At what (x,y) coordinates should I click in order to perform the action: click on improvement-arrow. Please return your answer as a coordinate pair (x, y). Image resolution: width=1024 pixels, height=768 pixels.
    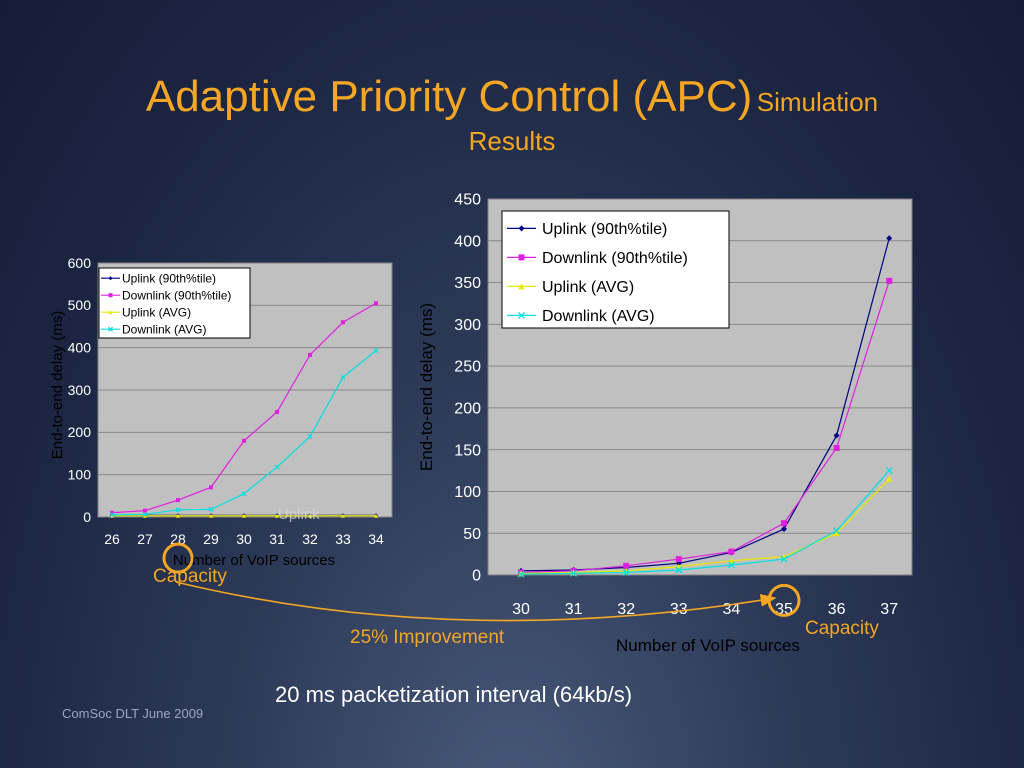
    Looking at the image, I should click on (476, 601).